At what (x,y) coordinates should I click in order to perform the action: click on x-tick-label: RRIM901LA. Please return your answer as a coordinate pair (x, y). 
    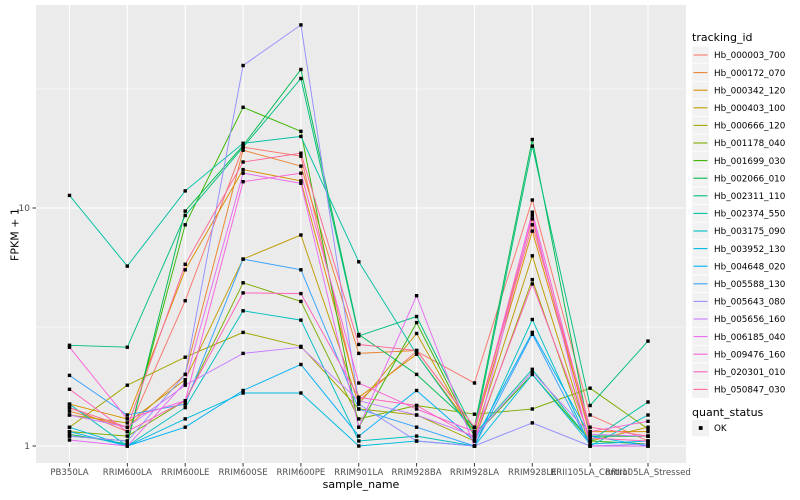
    Looking at the image, I should click on (358, 473).